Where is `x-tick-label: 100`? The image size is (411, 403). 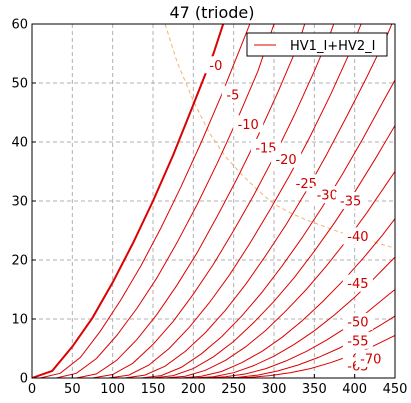 x-tick-label: 100 is located at coordinates (112, 389).